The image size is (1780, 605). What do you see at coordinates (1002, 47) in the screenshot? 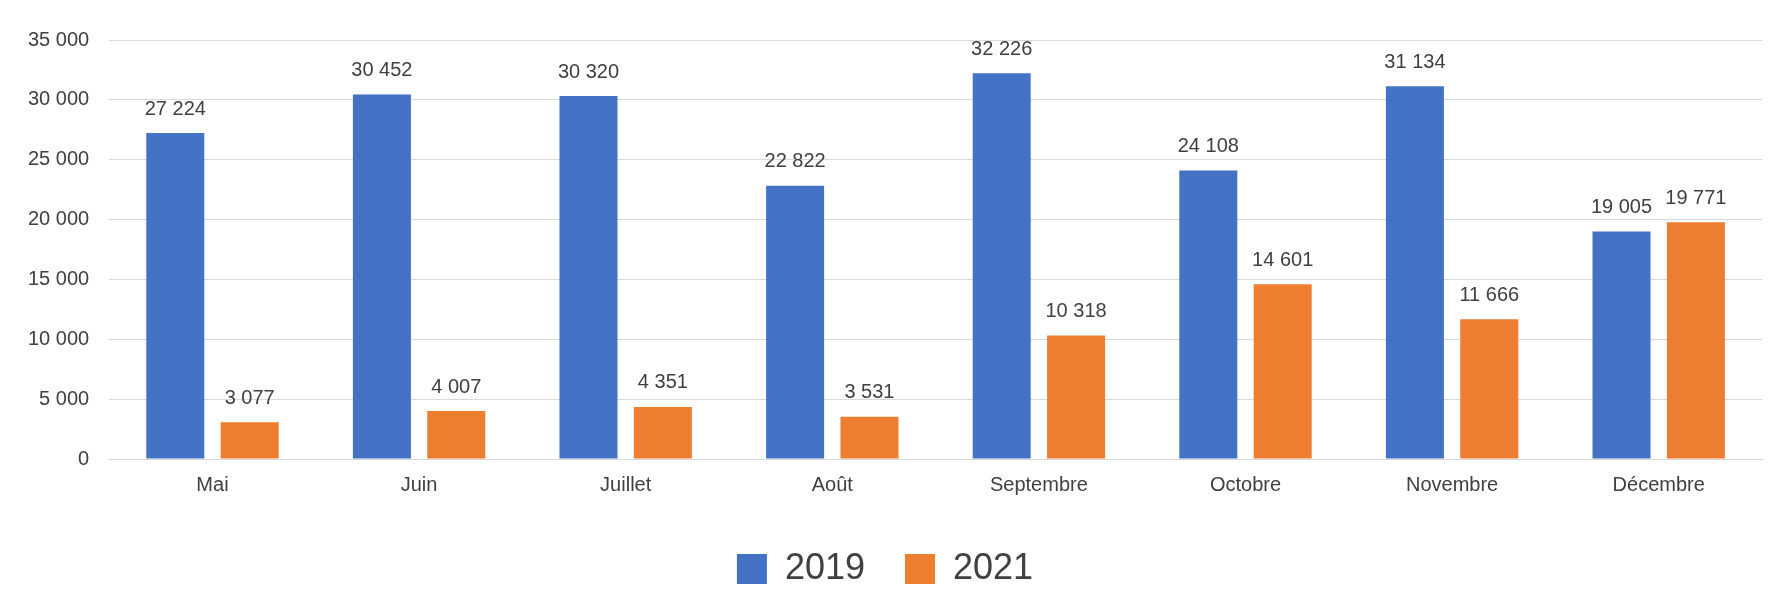
I see `data-label: 32 226` at bounding box center [1002, 47].